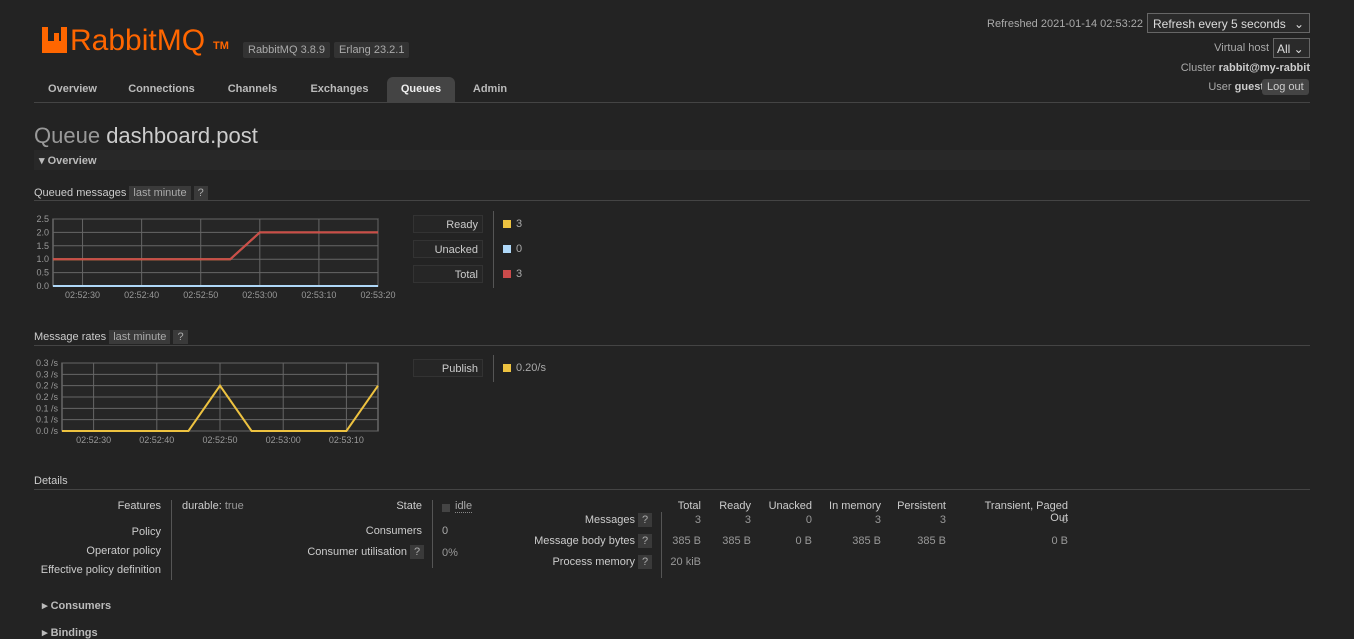 This screenshot has height=639, width=1354. I want to click on page-title: Queue dashboard.post, so click(146, 136).